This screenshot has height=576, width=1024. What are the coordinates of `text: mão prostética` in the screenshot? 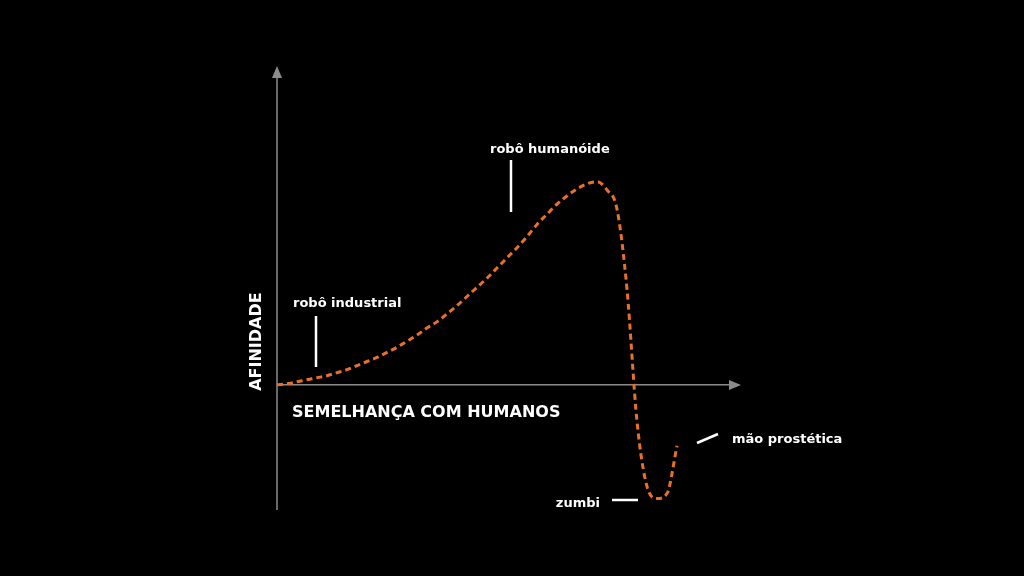 It's located at (787, 439).